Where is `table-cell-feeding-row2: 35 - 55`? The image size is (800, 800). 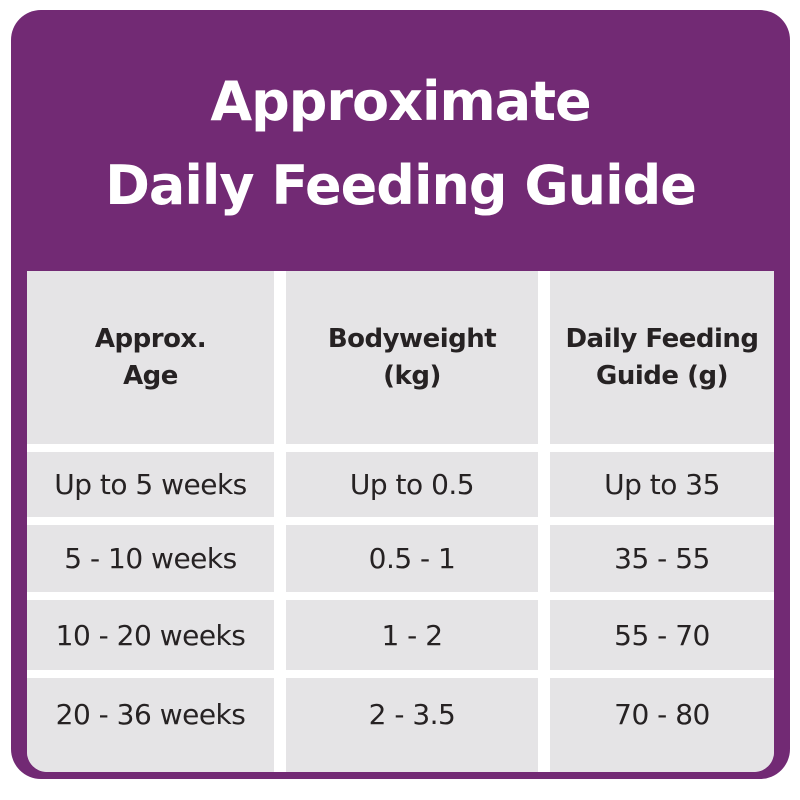 table-cell-feeding-row2: 35 - 55 is located at coordinates (662, 558).